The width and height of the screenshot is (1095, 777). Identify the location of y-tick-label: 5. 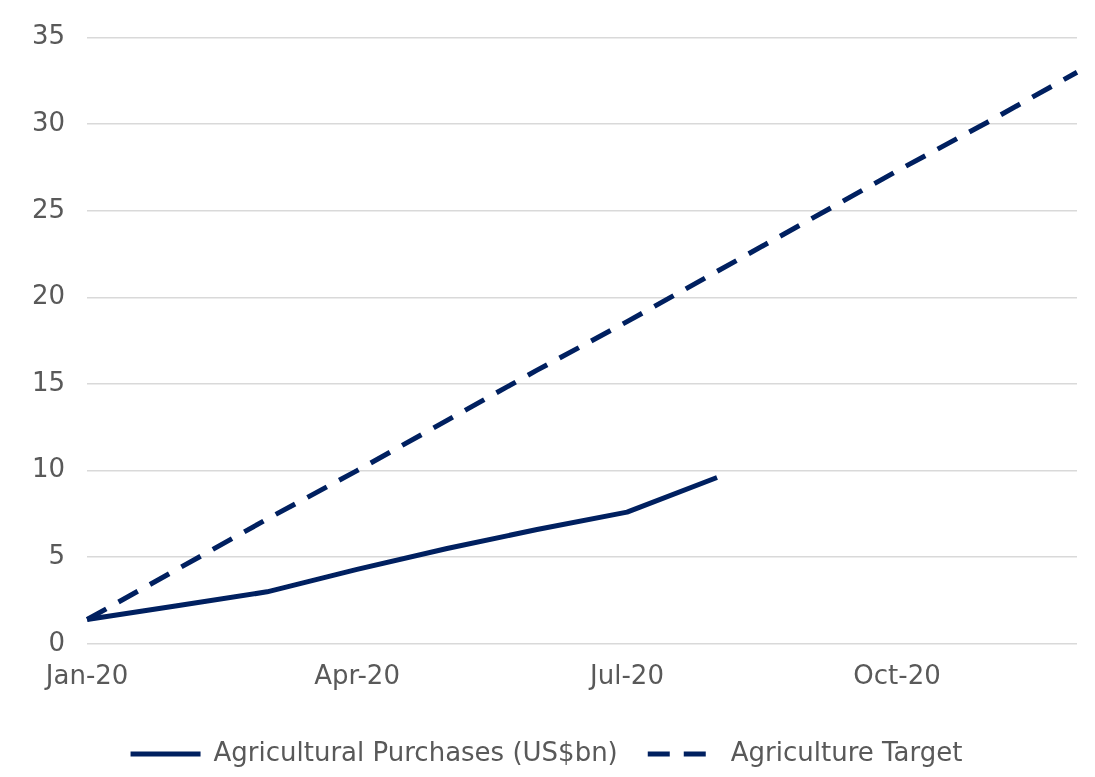
(57, 554).